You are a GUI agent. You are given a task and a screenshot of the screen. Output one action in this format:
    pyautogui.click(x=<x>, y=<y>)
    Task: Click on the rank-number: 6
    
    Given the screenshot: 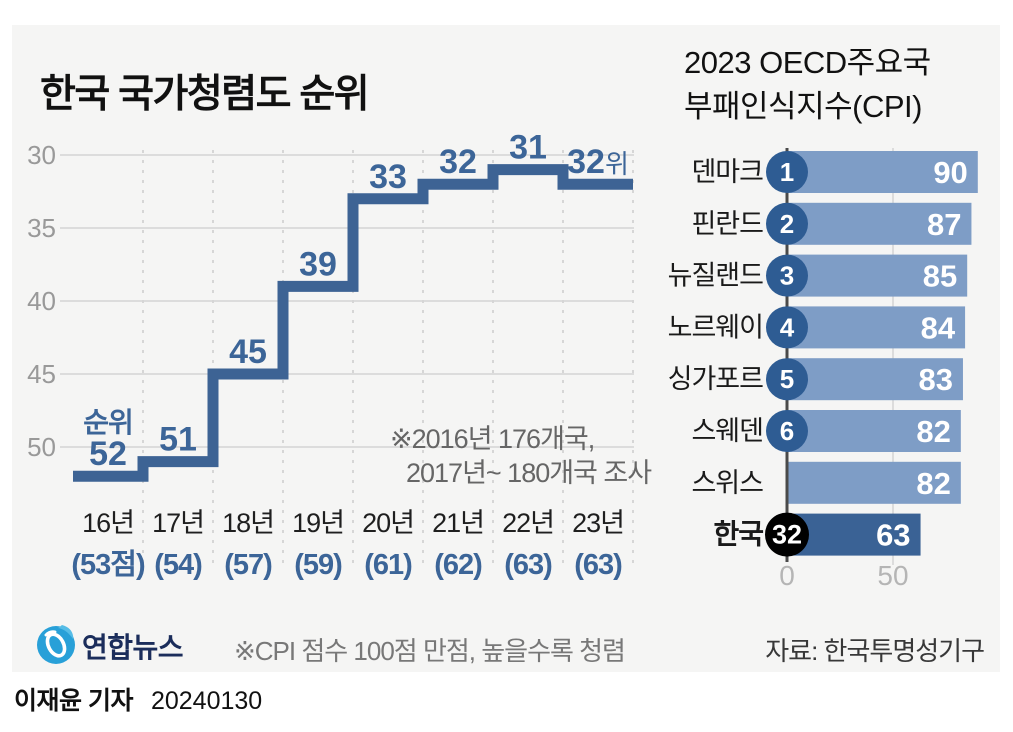 What is the action you would take?
    pyautogui.click(x=787, y=431)
    